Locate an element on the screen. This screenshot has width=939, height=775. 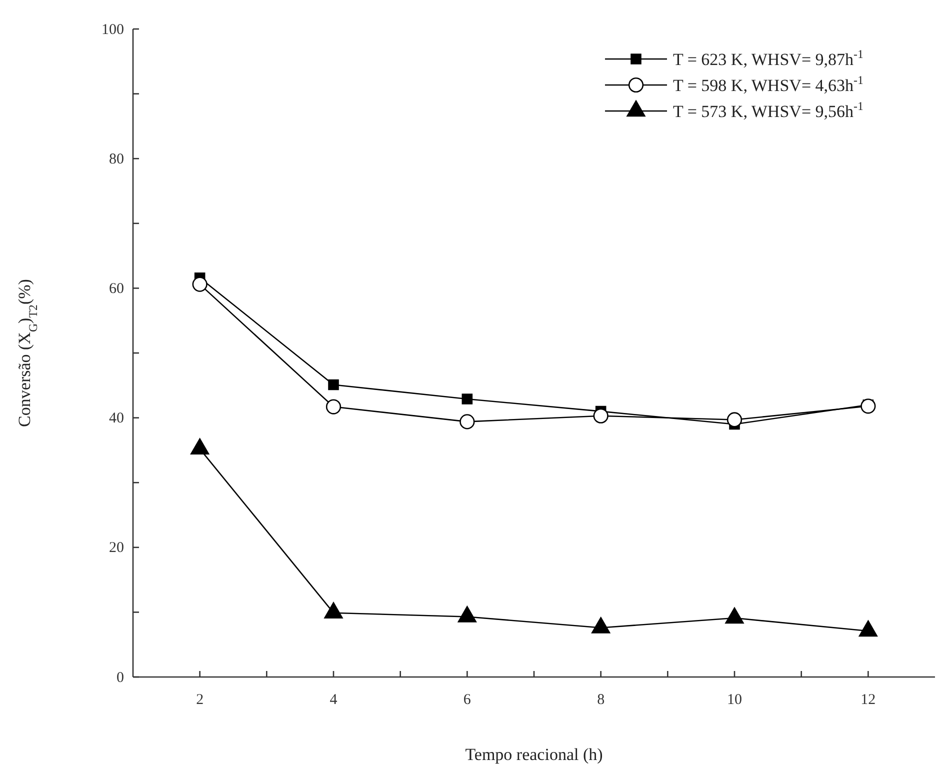
x-tick-label: 4 is located at coordinates (334, 700).